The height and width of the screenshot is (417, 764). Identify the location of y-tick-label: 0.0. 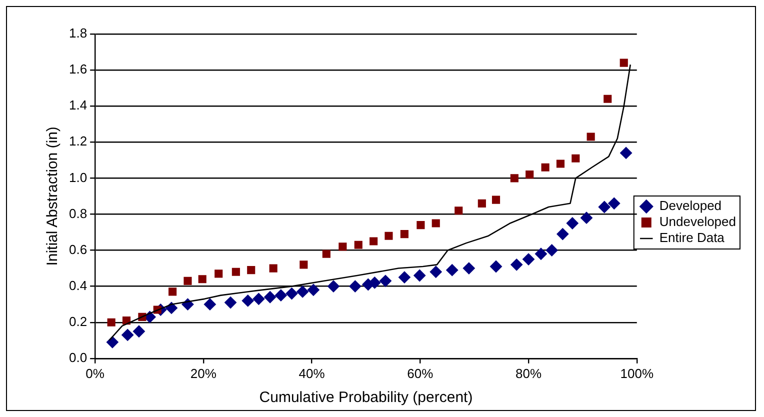
(78, 357).